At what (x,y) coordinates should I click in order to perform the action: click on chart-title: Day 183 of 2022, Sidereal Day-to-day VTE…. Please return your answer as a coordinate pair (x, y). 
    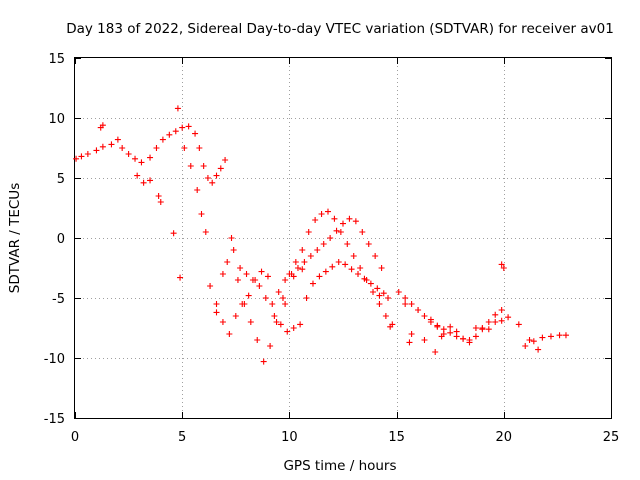
    Looking at the image, I should click on (340, 29).